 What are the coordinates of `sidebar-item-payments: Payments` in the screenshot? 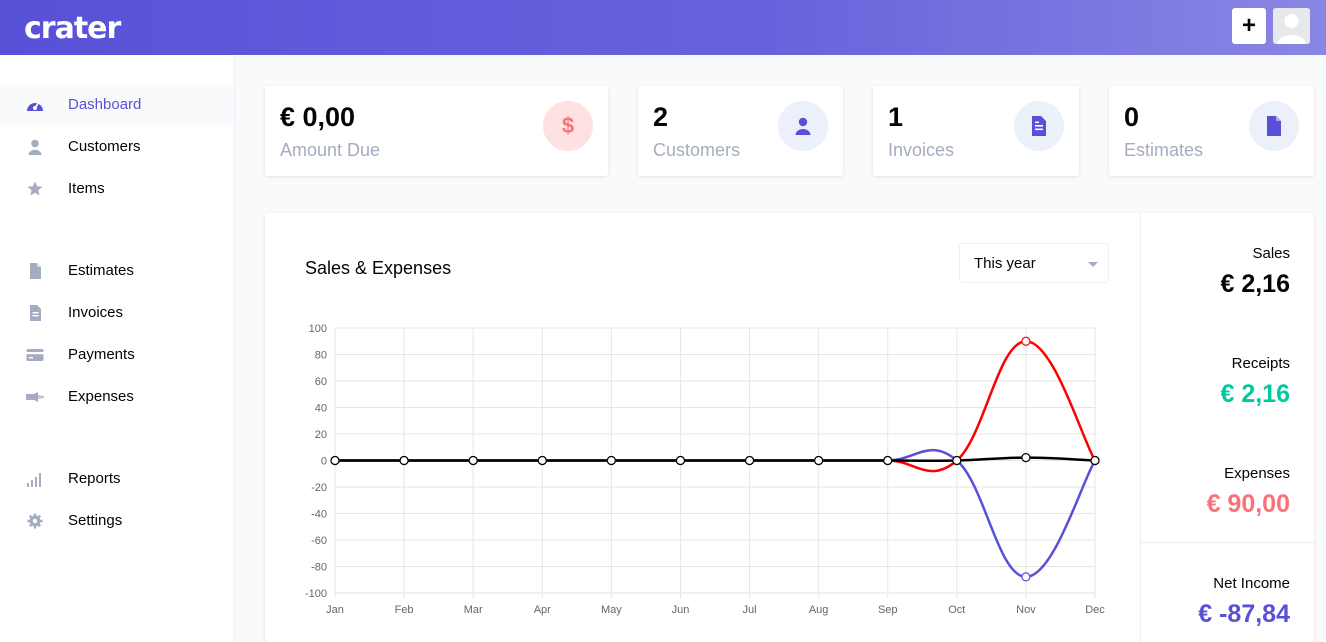 It's located at (117, 355).